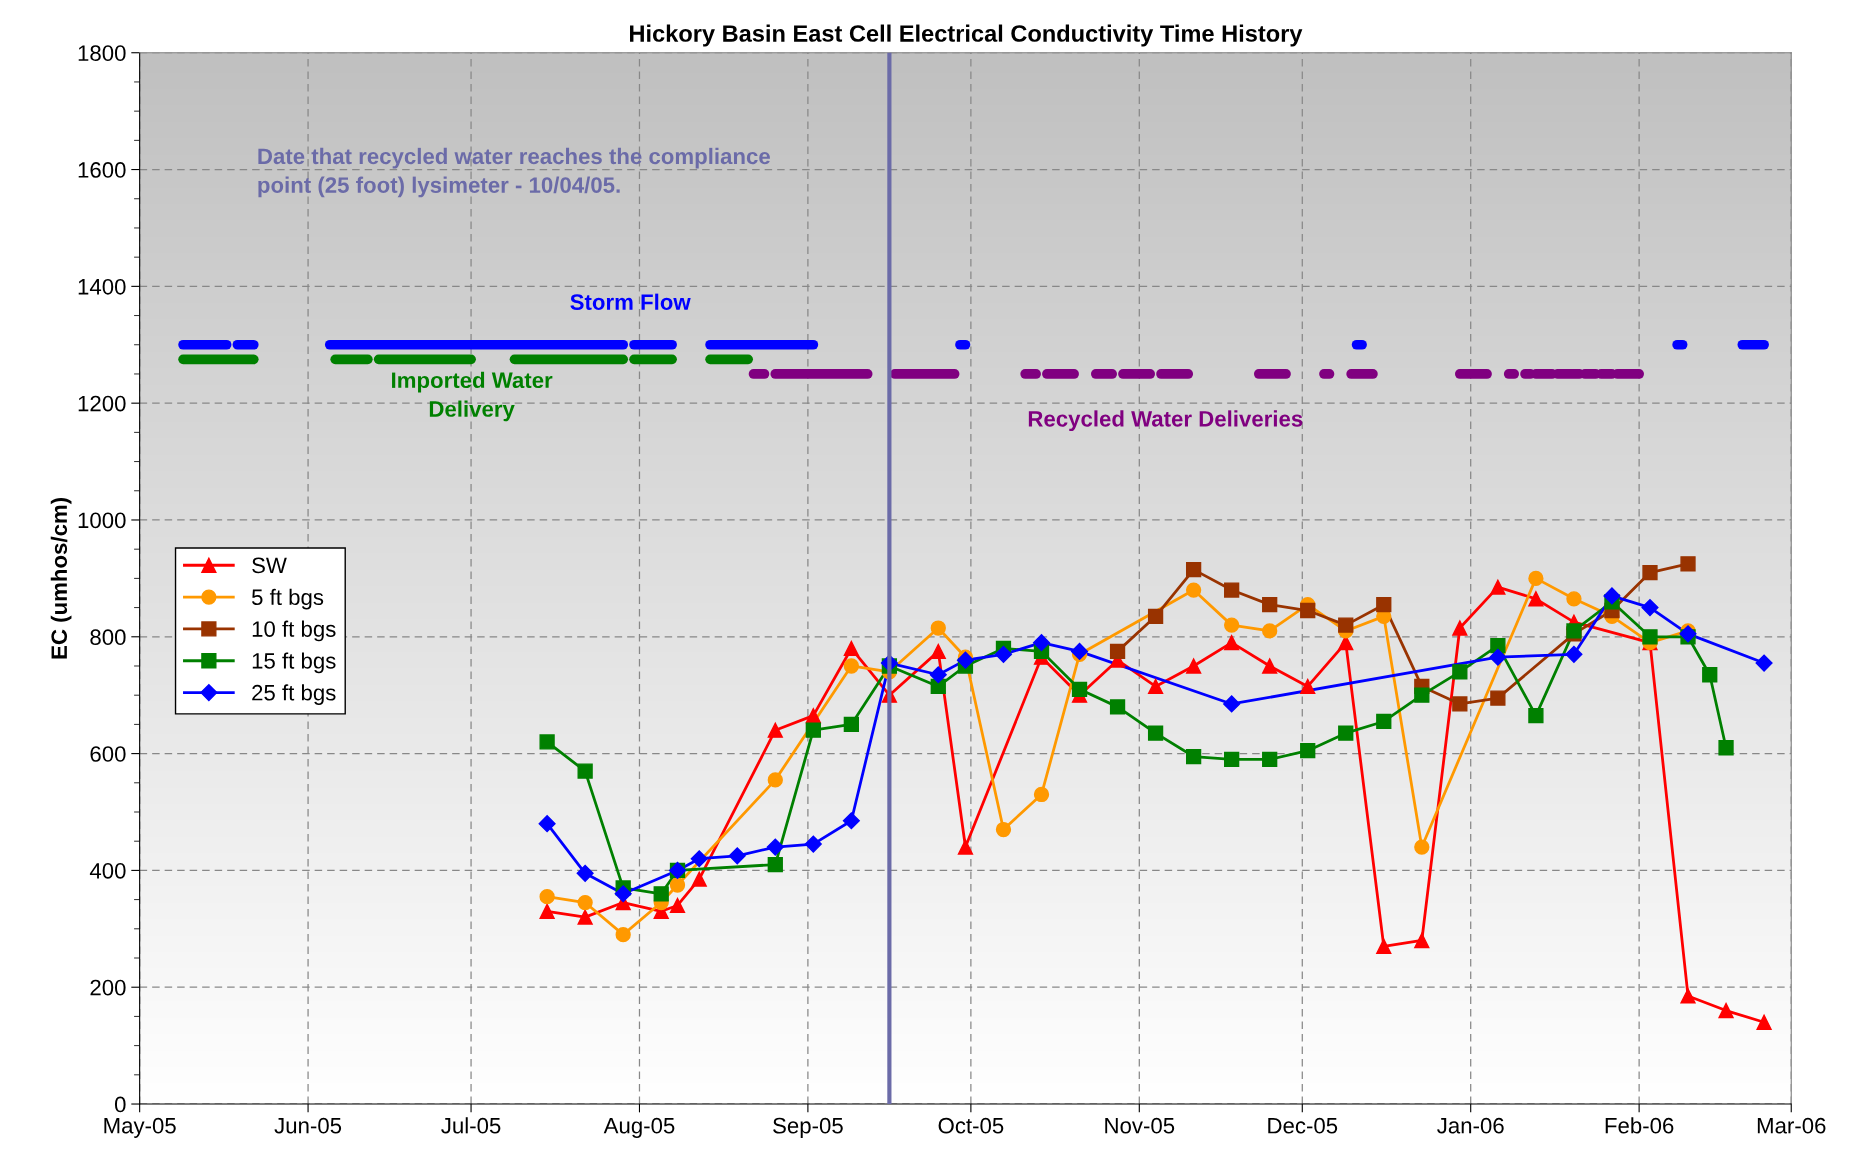 The height and width of the screenshot is (1172, 1862). What do you see at coordinates (1639, 1125) in the screenshot?
I see `x-tick-label: Feb-06` at bounding box center [1639, 1125].